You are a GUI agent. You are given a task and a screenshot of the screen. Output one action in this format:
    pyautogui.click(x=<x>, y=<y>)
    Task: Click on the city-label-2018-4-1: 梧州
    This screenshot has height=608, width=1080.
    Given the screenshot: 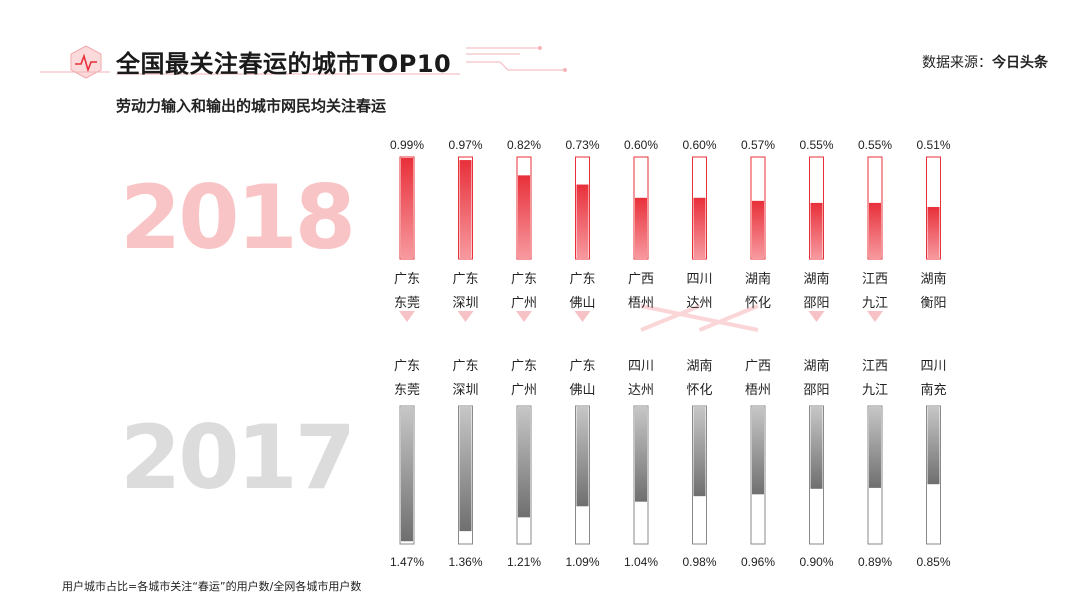 What is the action you would take?
    pyautogui.click(x=641, y=303)
    